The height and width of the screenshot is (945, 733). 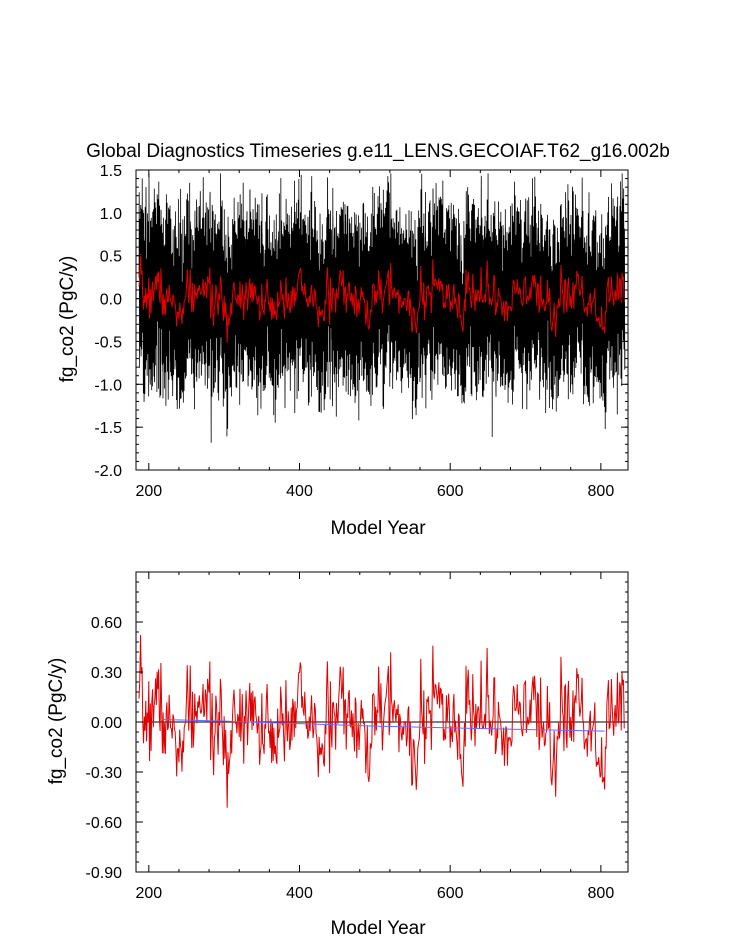 What do you see at coordinates (111, 257) in the screenshot?
I see `y-tick-label: 0.5` at bounding box center [111, 257].